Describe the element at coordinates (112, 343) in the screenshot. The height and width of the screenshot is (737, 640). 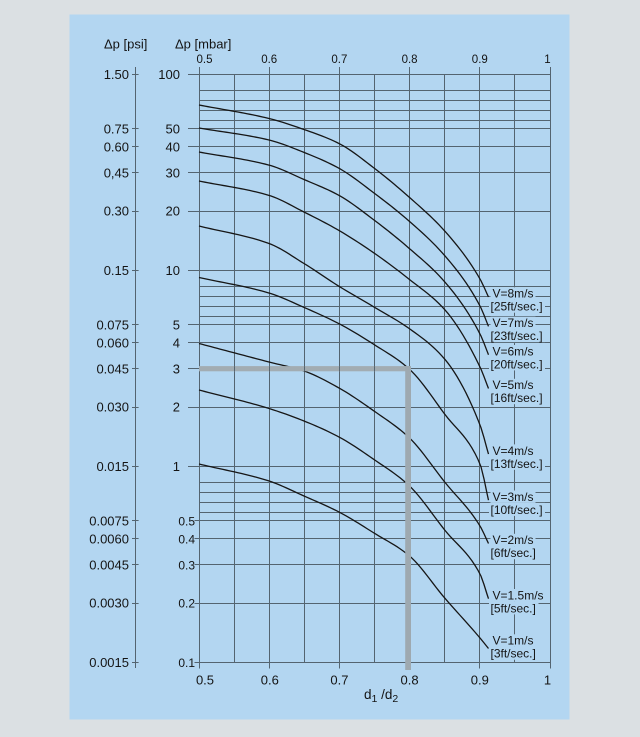
I see `svg-text: 0.060` at that location.